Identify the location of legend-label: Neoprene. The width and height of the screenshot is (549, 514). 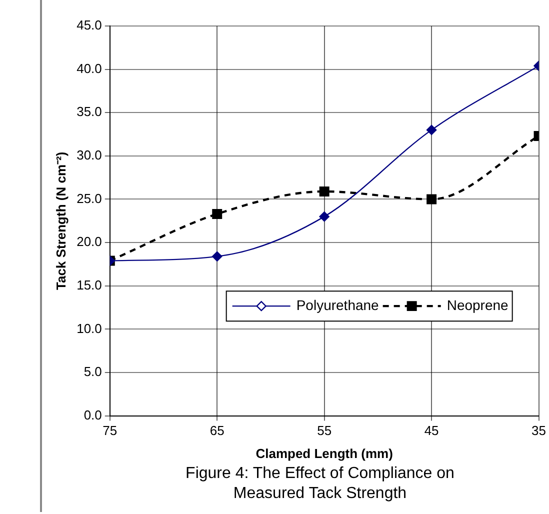
(477, 304).